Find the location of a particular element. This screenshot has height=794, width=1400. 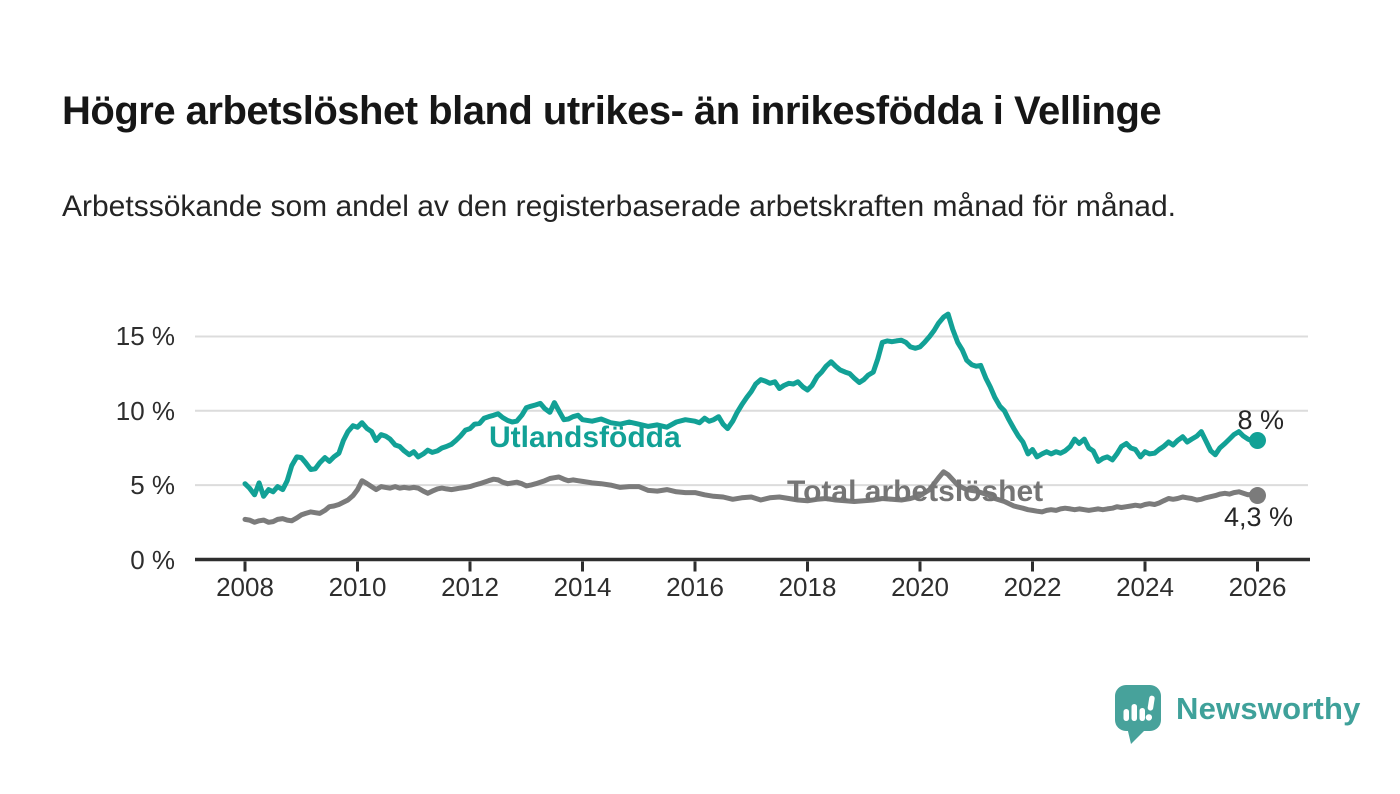

x-axis-label: 2026 is located at coordinates (1257, 587).